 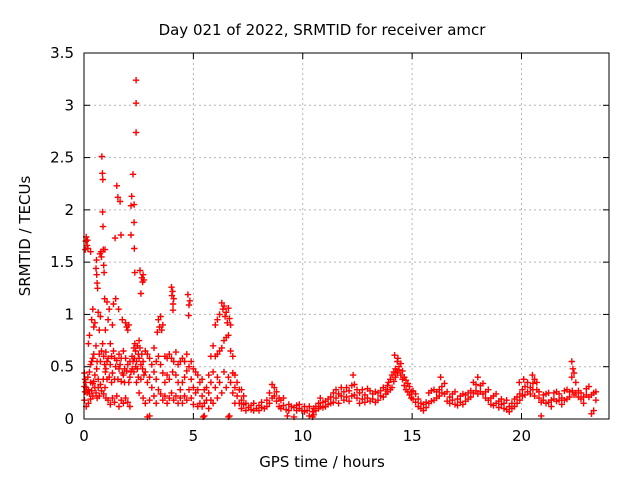 I want to click on y-tick-label: 1.5, so click(x=62, y=262).